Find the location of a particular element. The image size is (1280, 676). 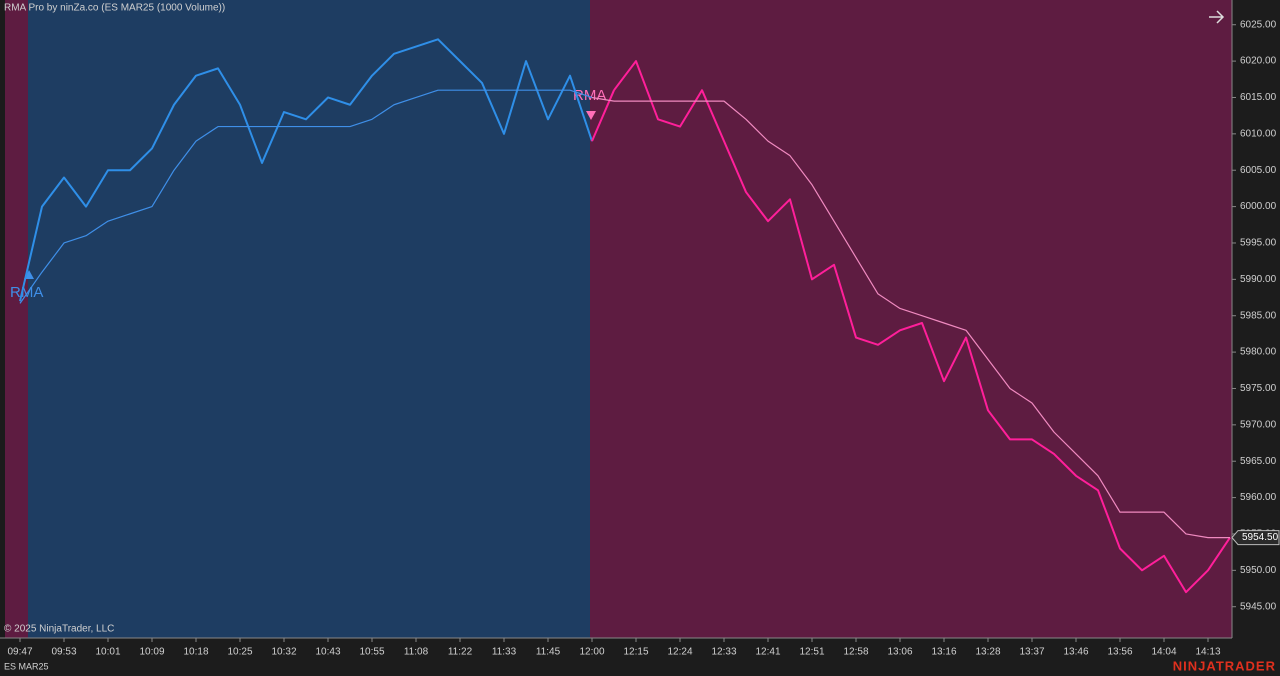

x-tick-label: 10:09 is located at coordinates (151, 652).